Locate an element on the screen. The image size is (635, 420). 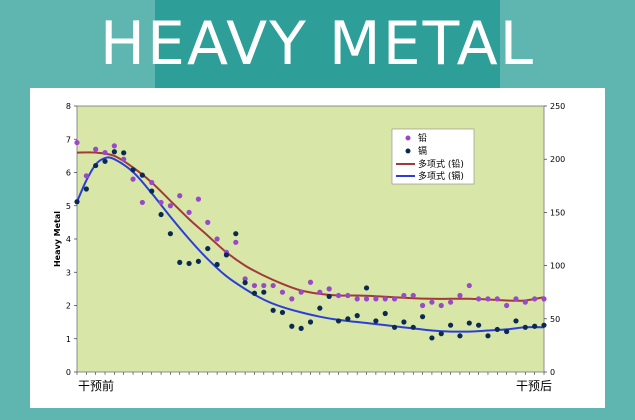
left-tick-label-6: 6 is located at coordinates (68, 173).